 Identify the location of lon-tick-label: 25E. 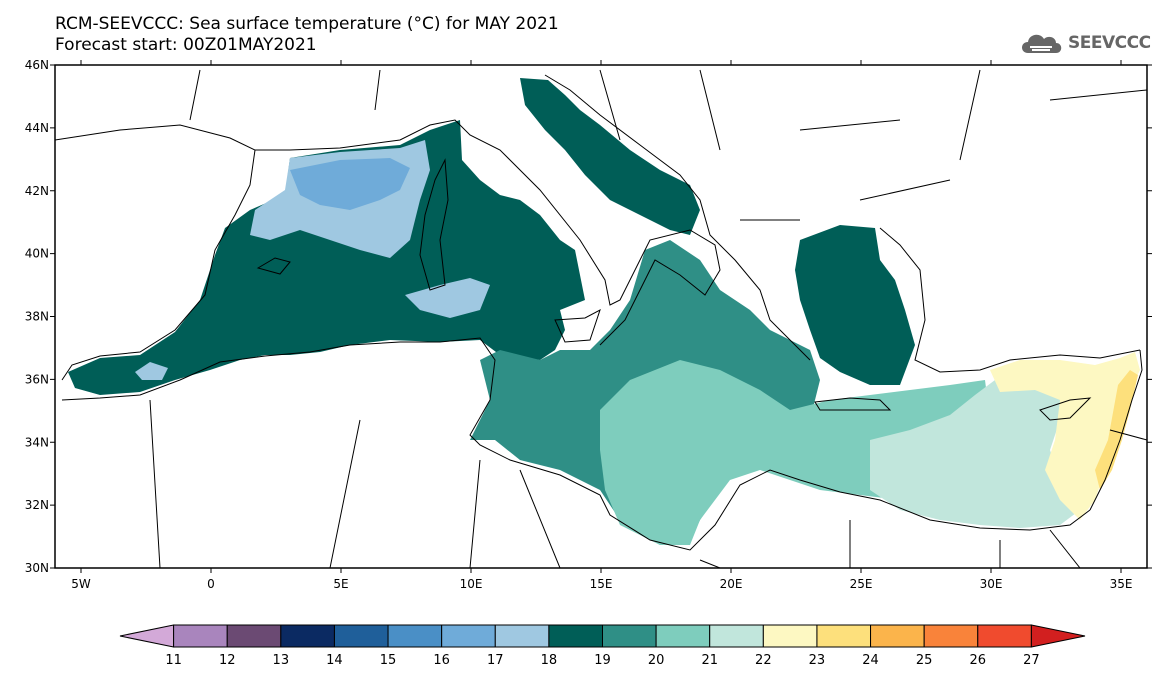
(861, 584).